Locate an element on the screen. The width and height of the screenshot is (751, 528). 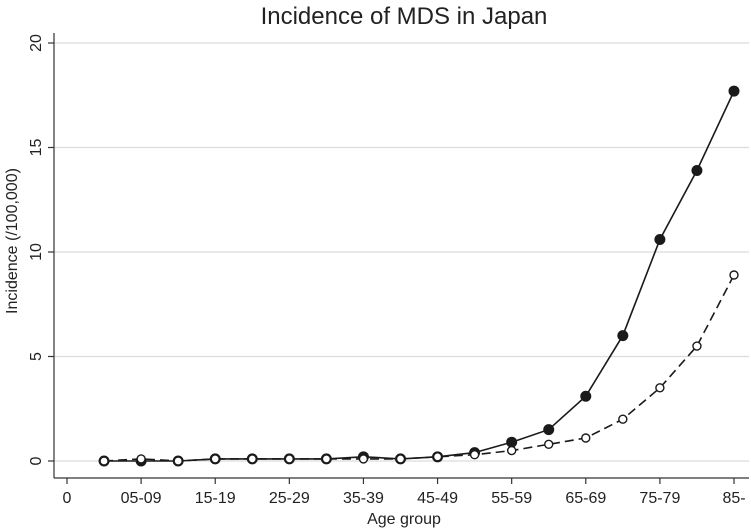
x-tick-label-6: 25-29 is located at coordinates (289, 498).